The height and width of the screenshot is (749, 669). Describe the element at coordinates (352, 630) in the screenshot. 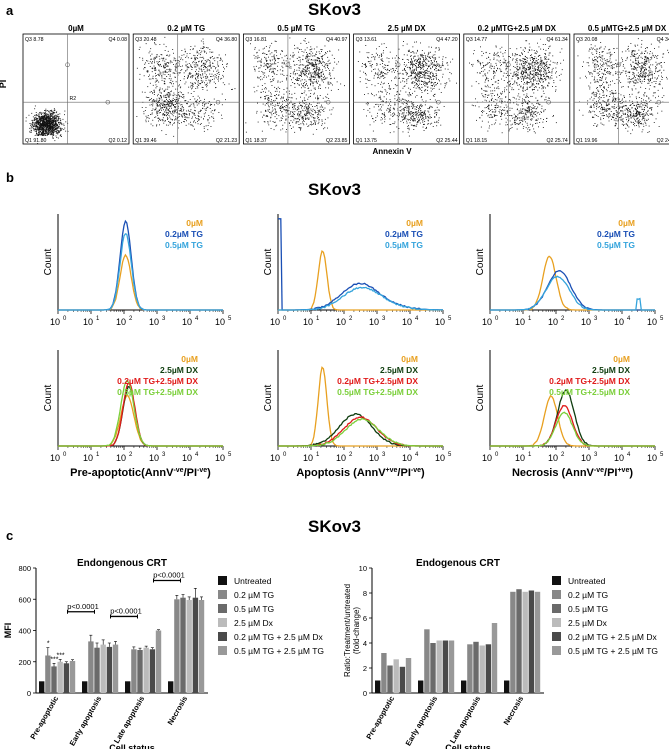

I see `bar-ylabel: Ratio:Treatment/untreated(fold-change)` at that location.